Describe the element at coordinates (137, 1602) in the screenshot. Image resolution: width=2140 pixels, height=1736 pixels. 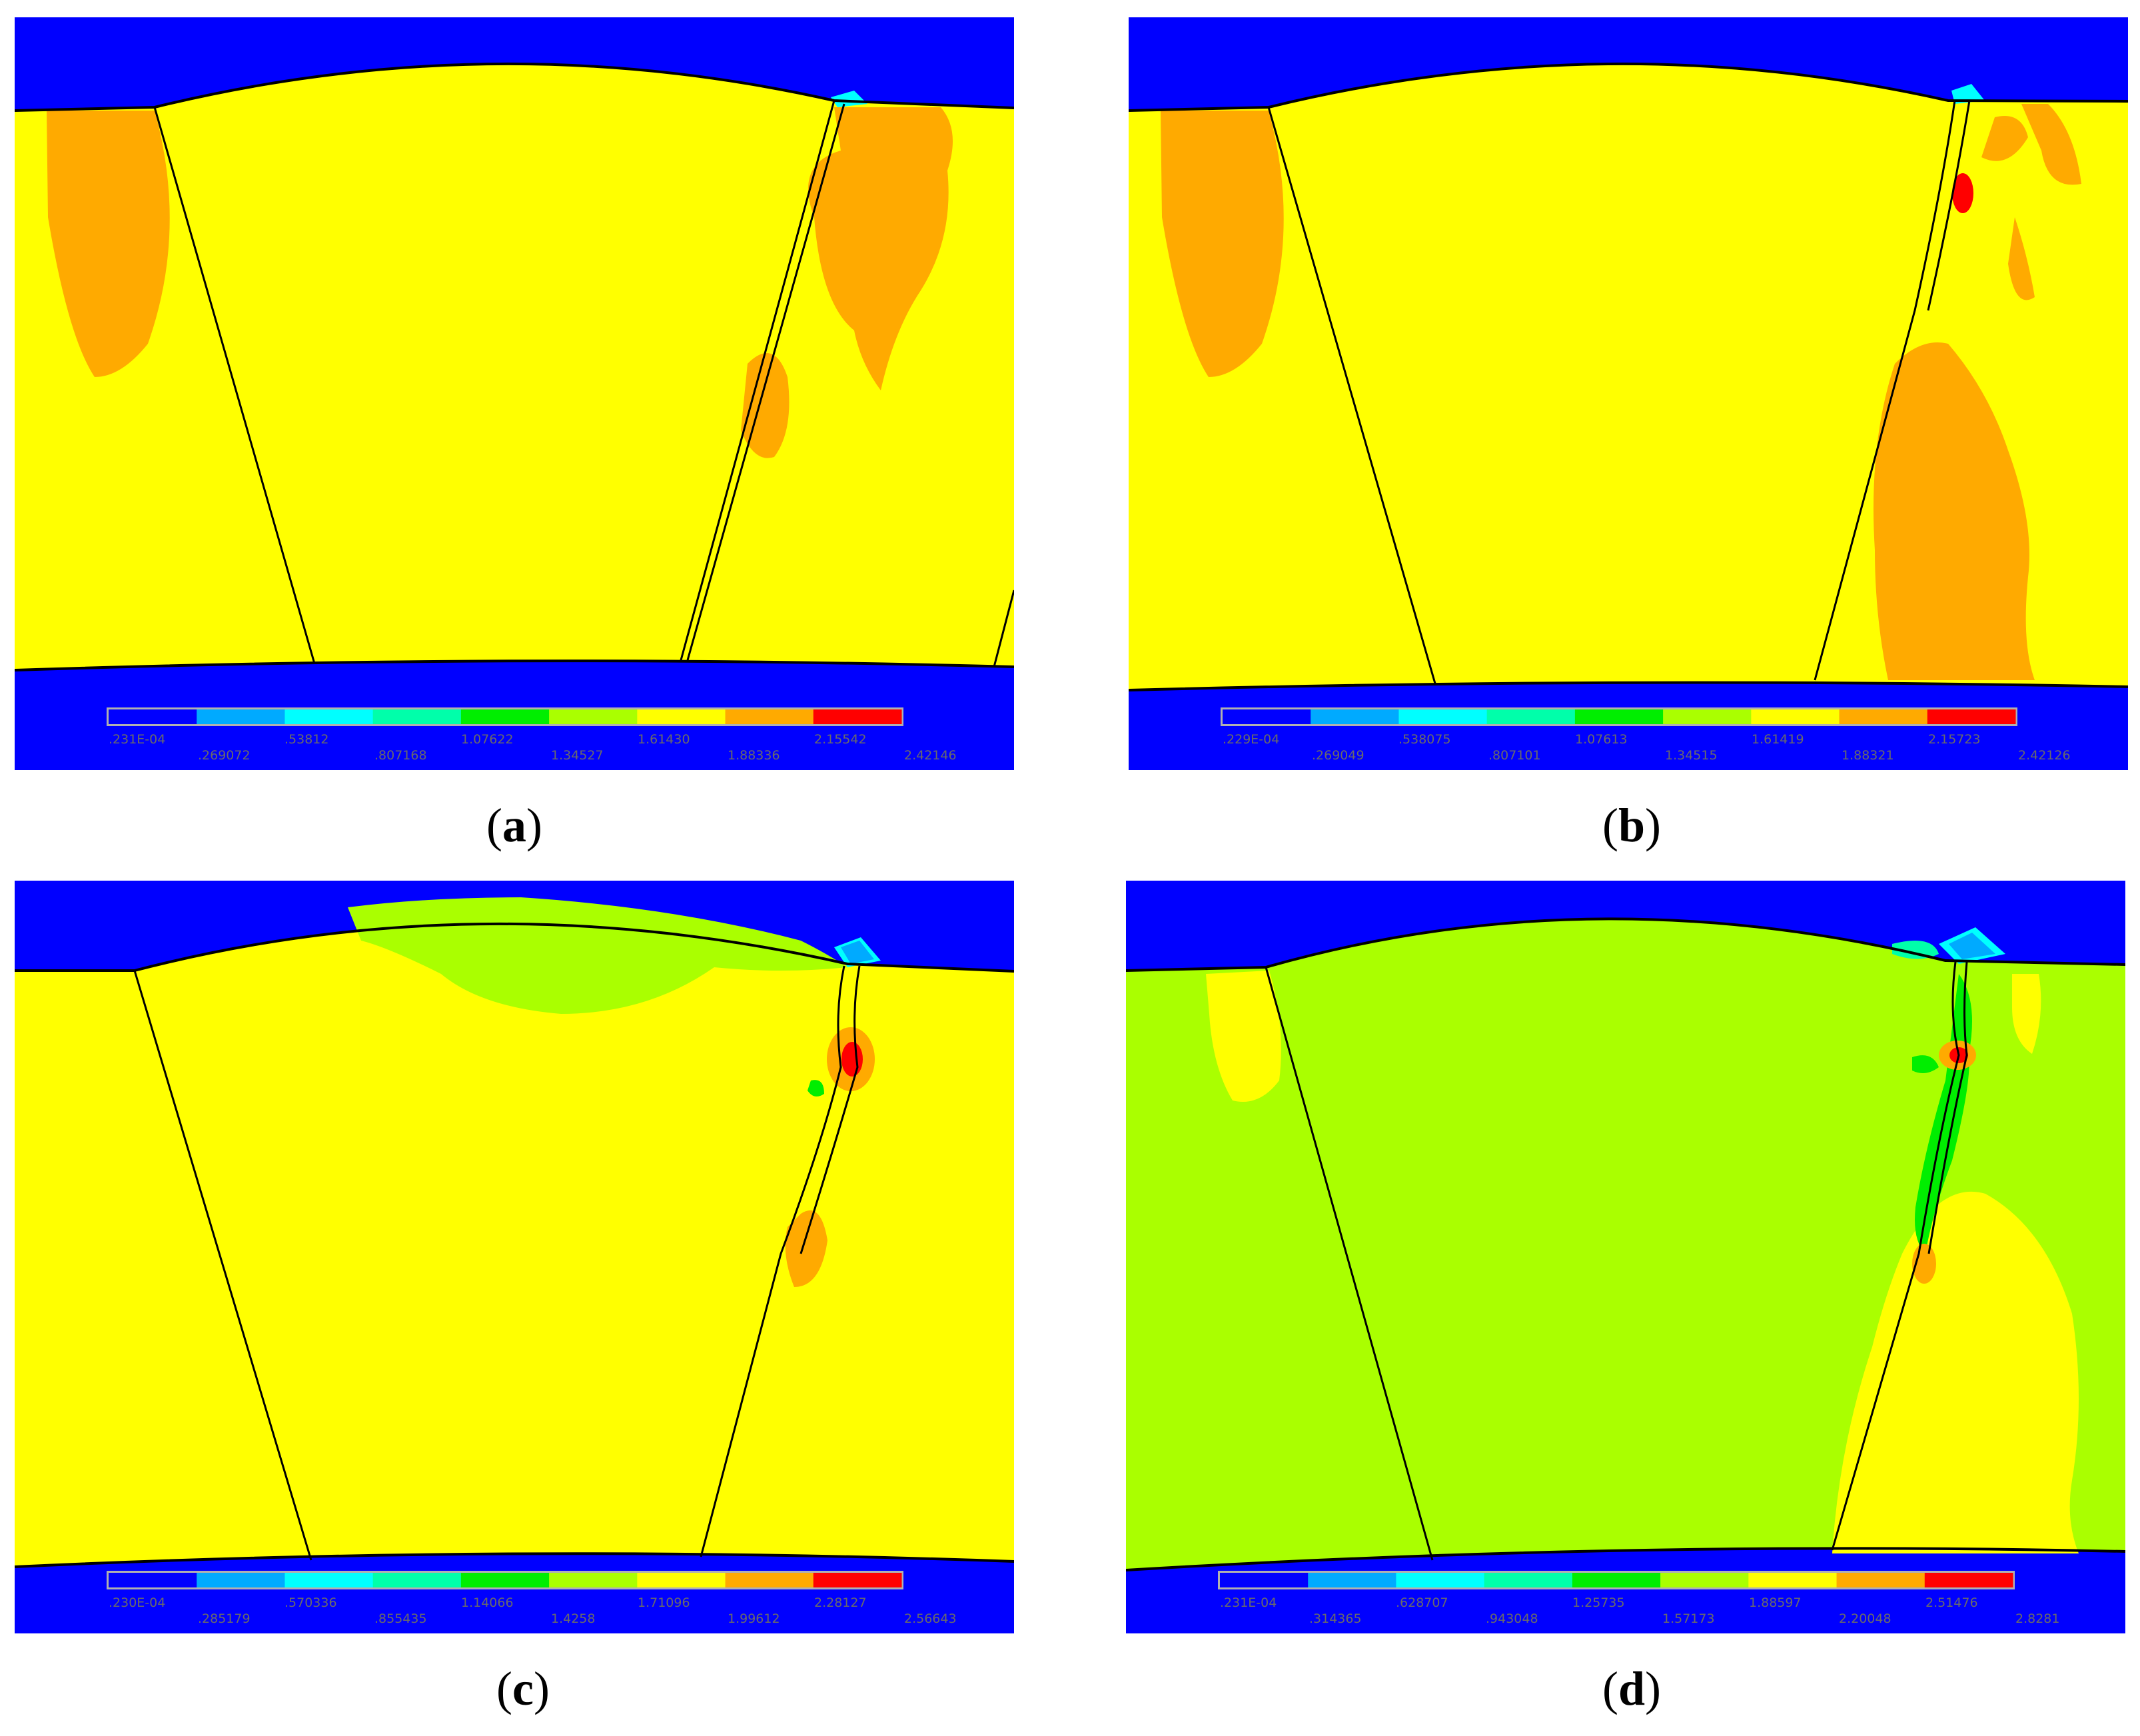
I see `legend-tick: .230E-04` at that location.